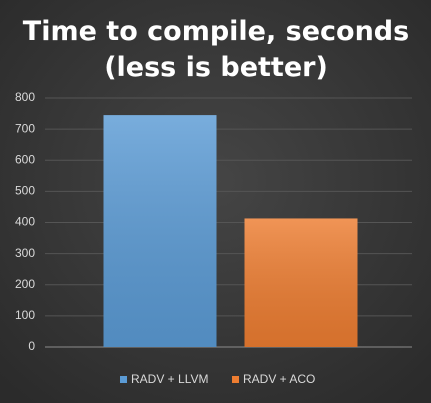 The height and width of the screenshot is (403, 431). I want to click on y-tick-label: 0, so click(31, 346).